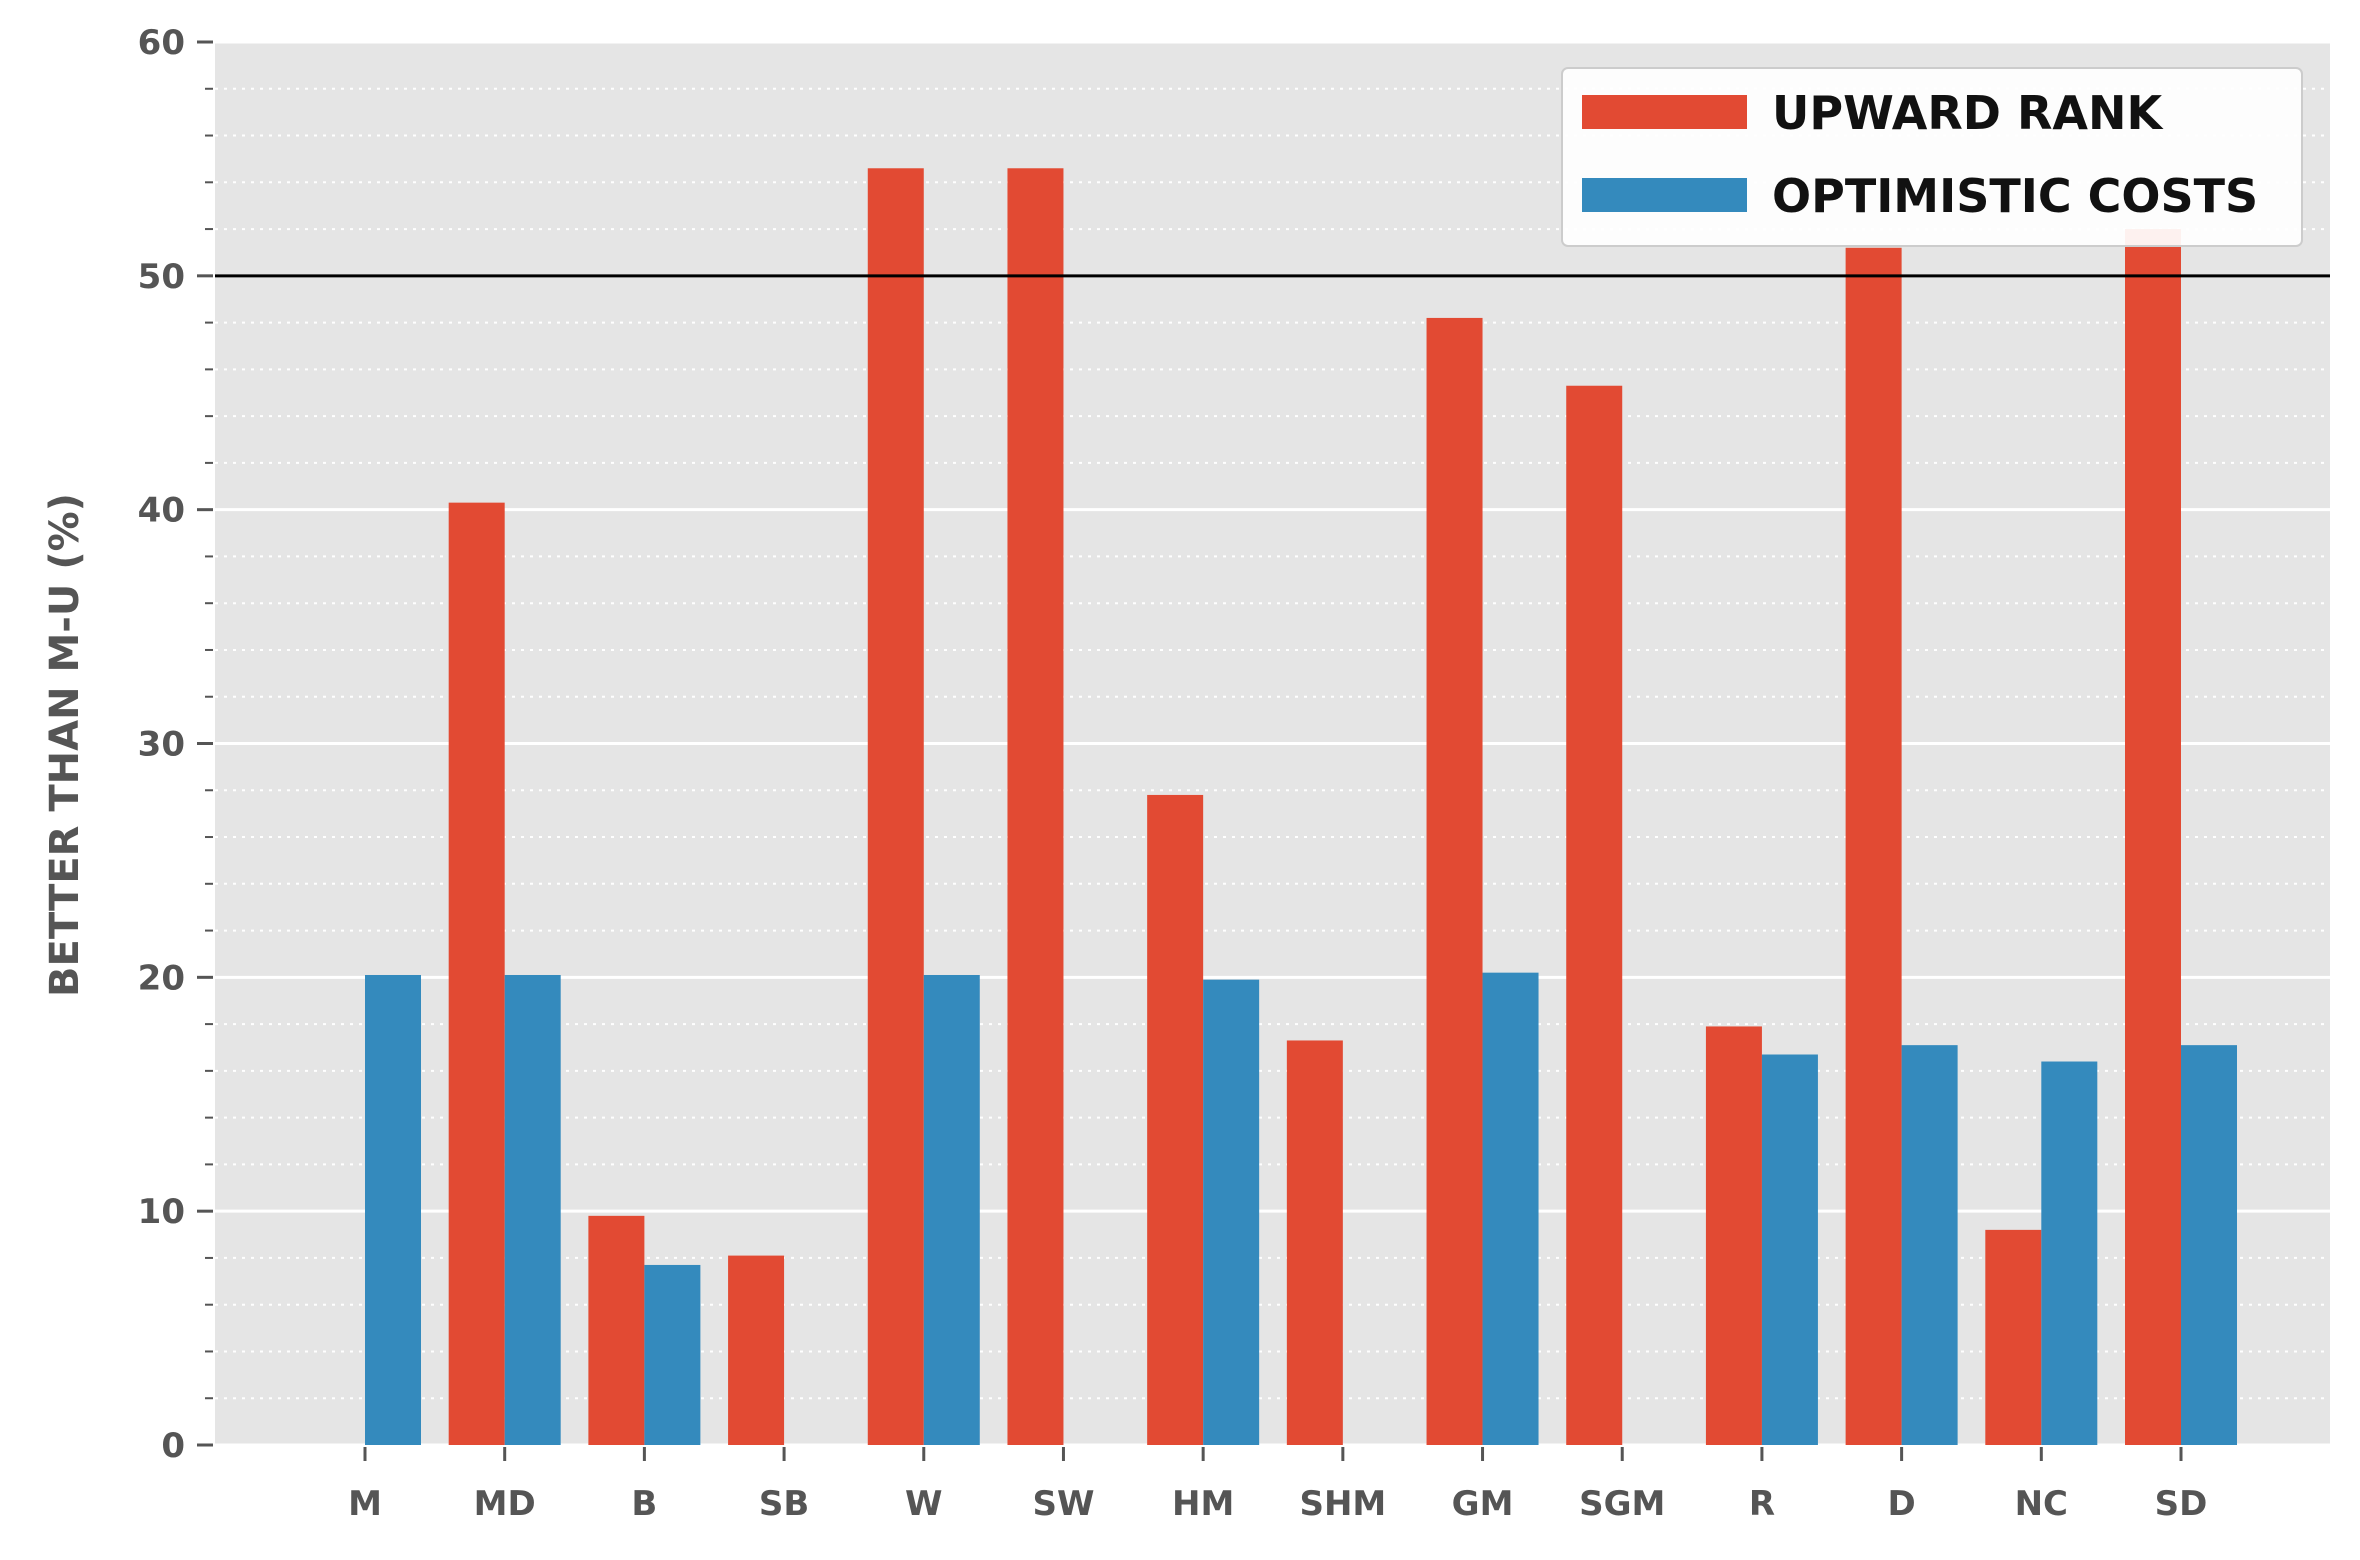 The image size is (2360, 1560). What do you see at coordinates (1968, 113) in the screenshot?
I see `legend-label-upward-rank: UPWARD RANK` at bounding box center [1968, 113].